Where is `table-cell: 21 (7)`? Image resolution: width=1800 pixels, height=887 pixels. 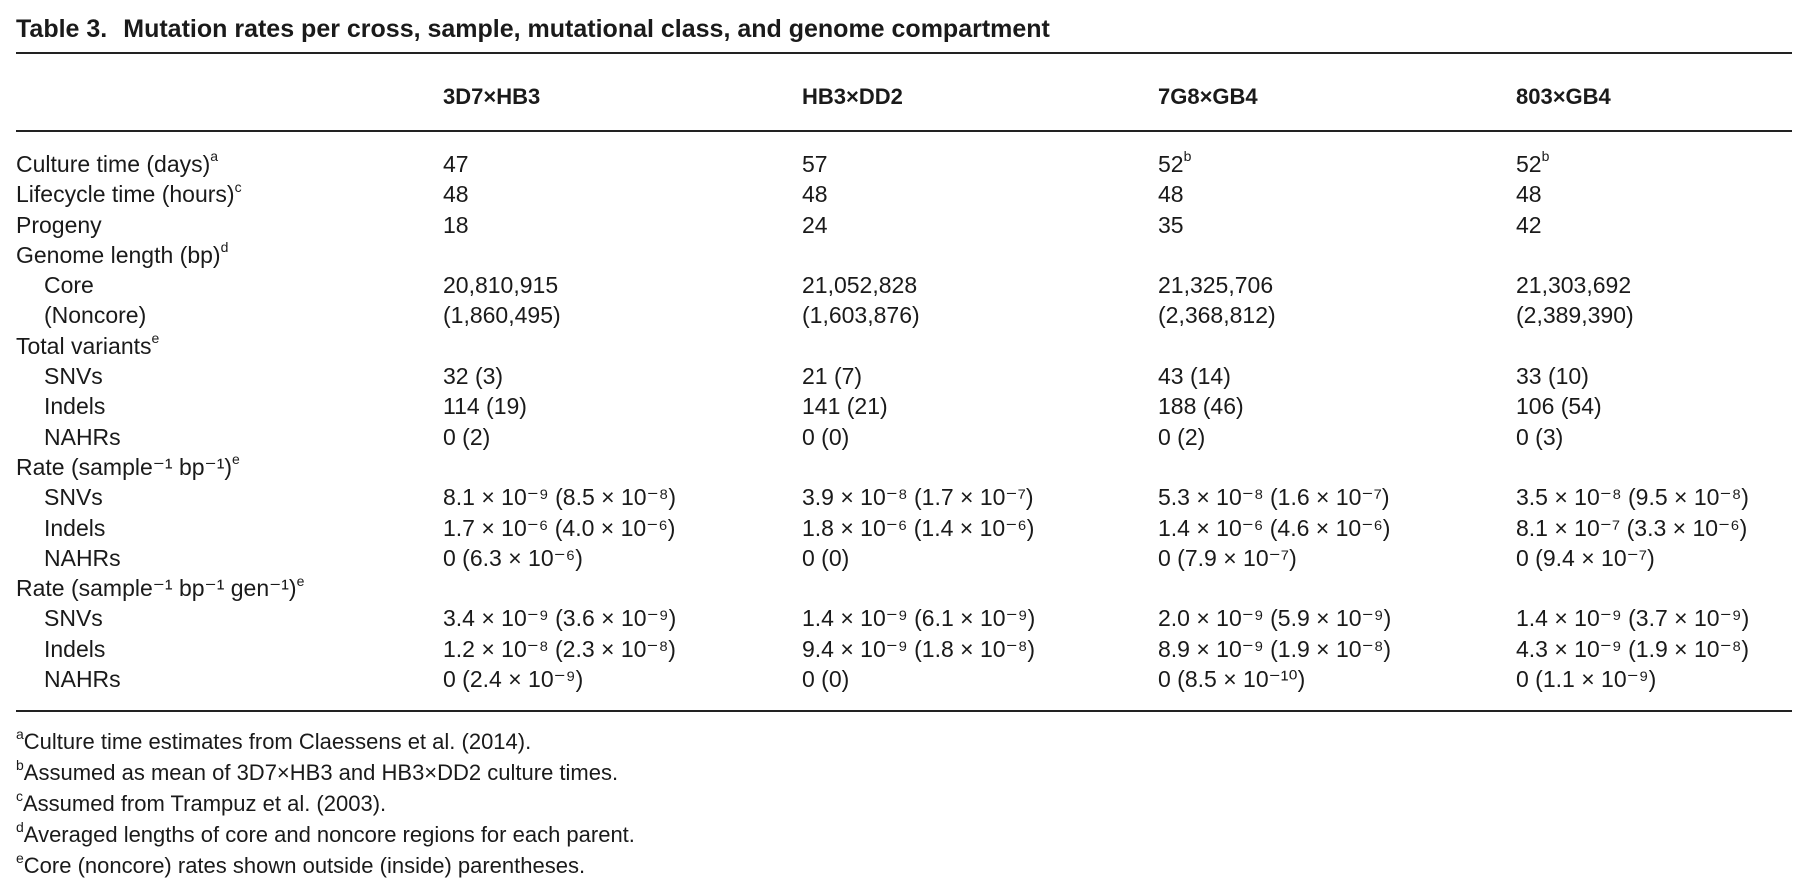
table-cell: 21 (7) is located at coordinates (832, 376).